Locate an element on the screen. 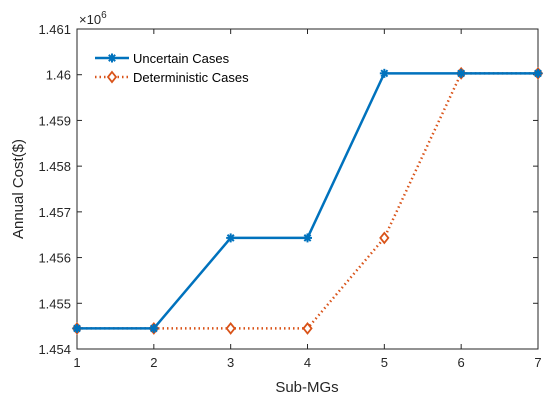 The width and height of the screenshot is (550, 406). y-tick-label: 1.46 is located at coordinates (58, 75).